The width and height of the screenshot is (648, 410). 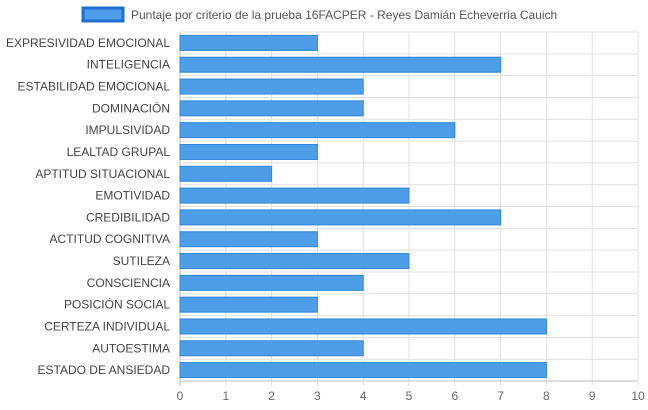 What do you see at coordinates (127, 130) in the screenshot?
I see `category-label: IMPULSIVIDAD` at bounding box center [127, 130].